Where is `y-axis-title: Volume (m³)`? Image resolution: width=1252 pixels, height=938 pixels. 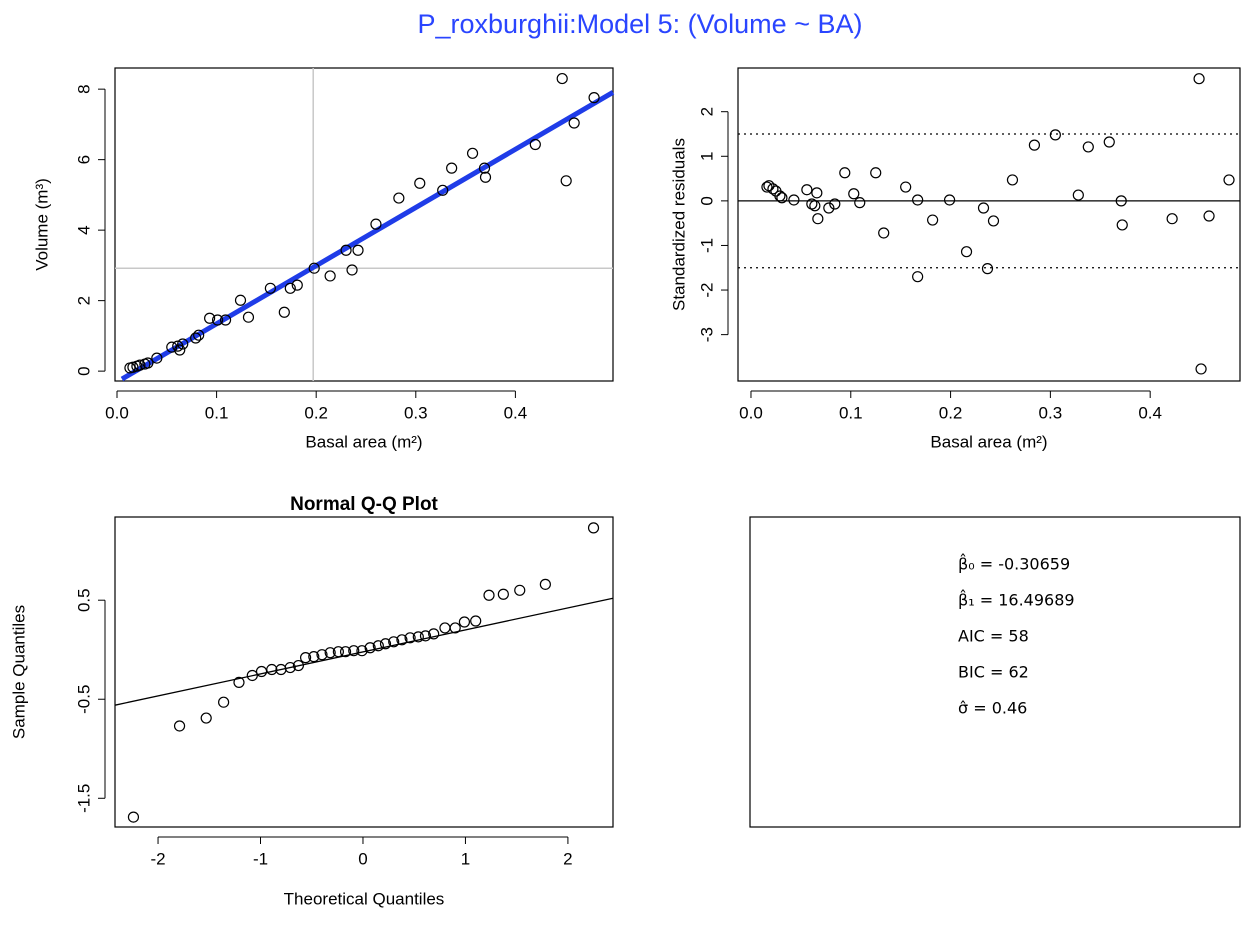 y-axis-title: Volume (m³) is located at coordinates (41, 224).